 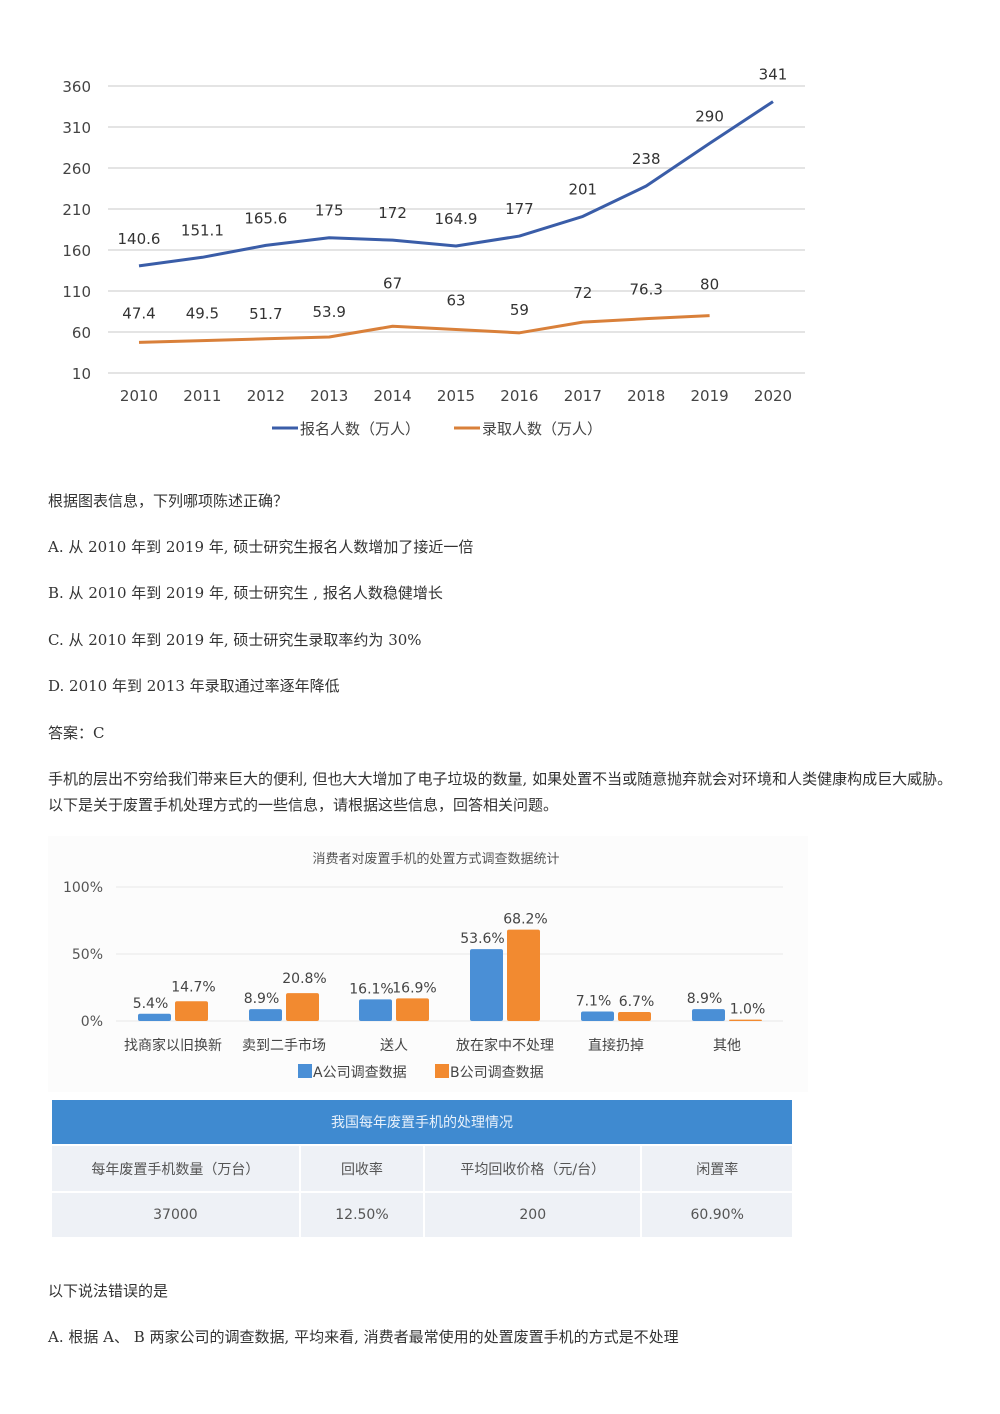 What do you see at coordinates (360, 429) in the screenshot?
I see `legend-label: 报名人数（万人）` at bounding box center [360, 429].